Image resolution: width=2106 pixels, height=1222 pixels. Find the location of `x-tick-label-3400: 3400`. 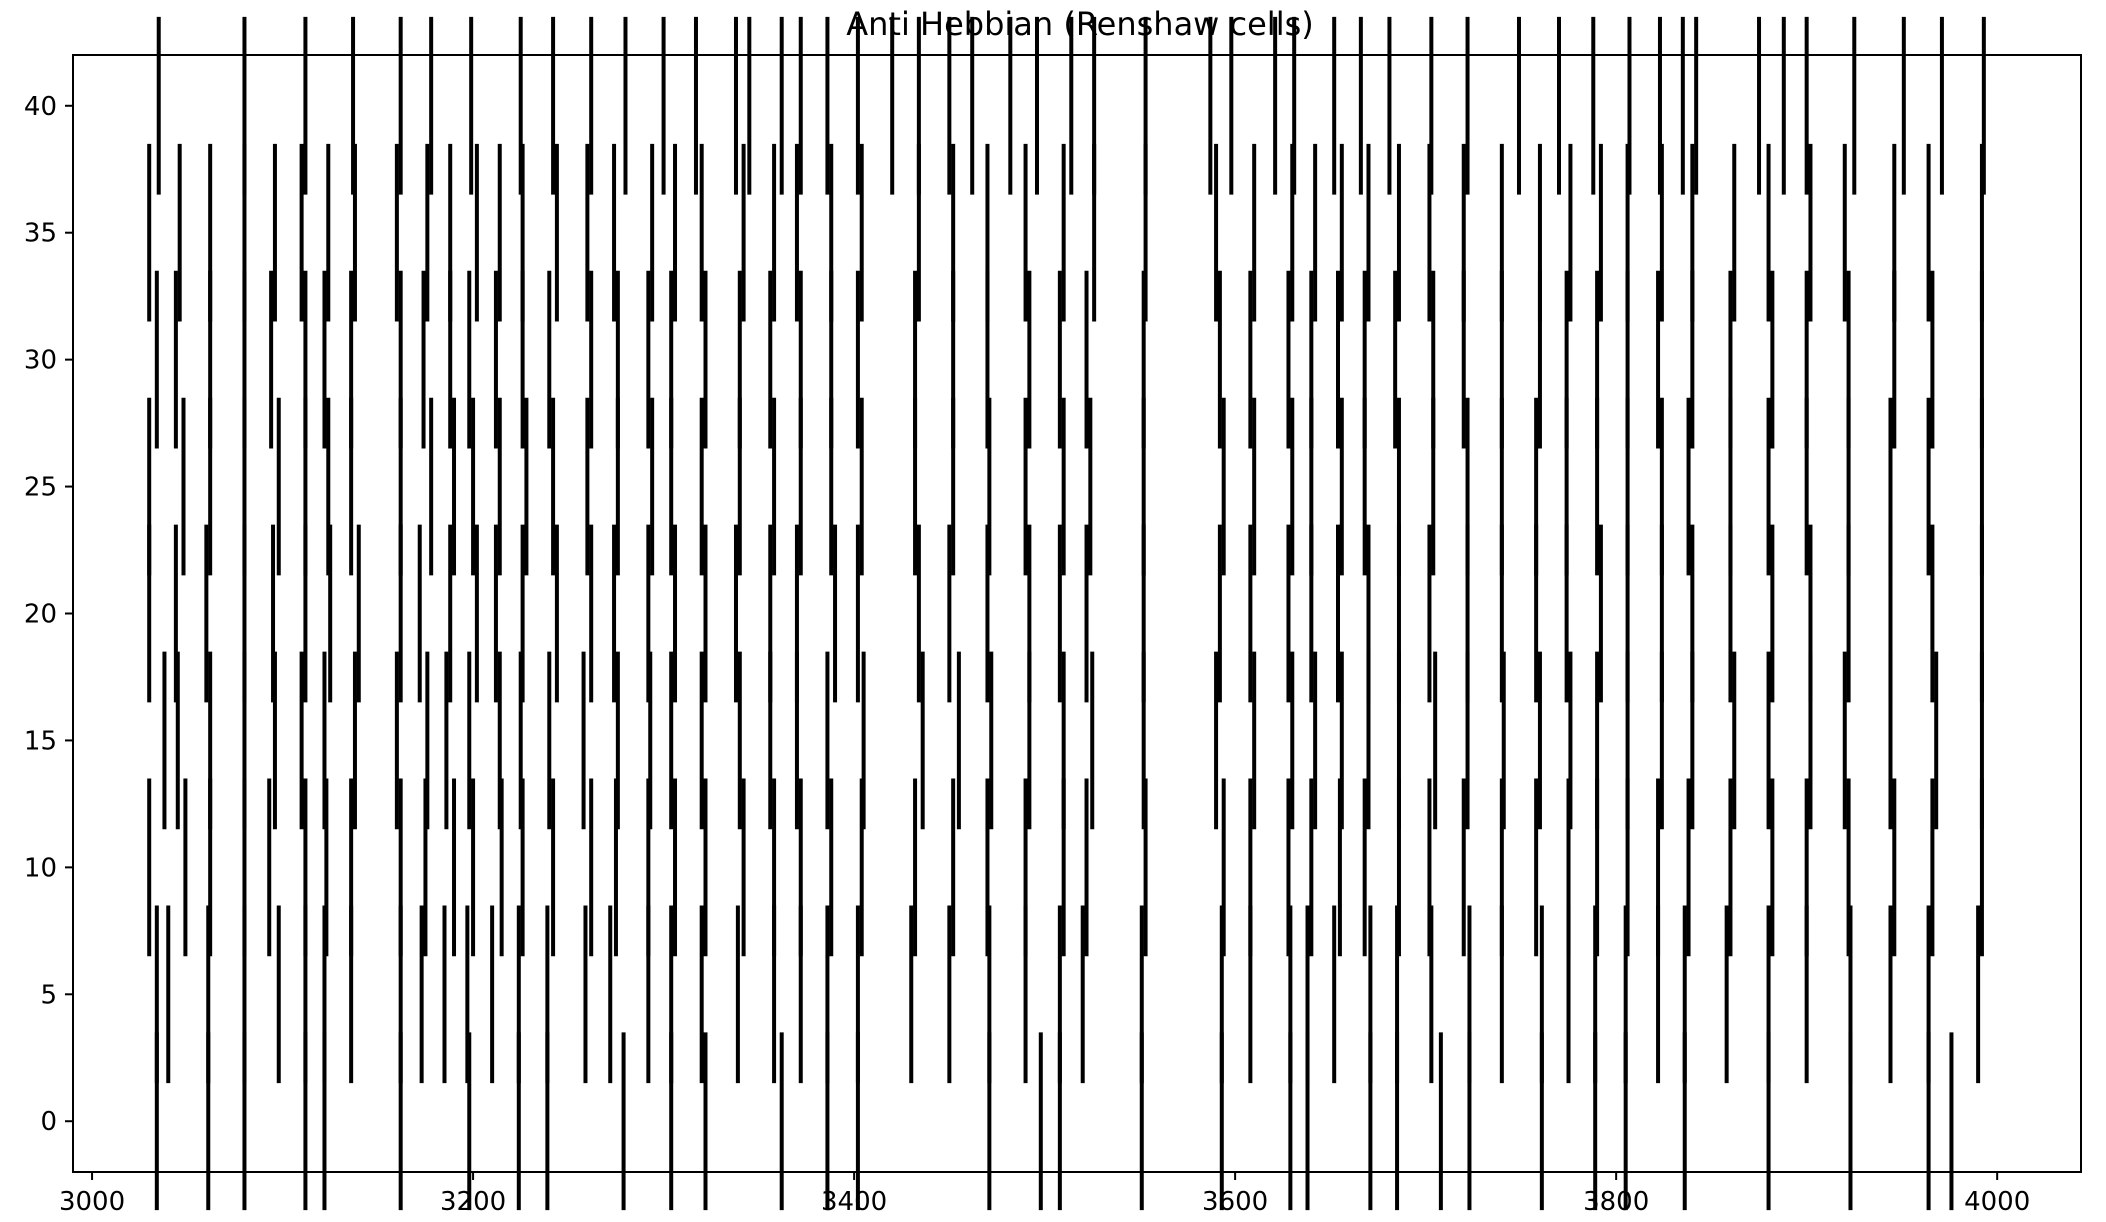

x-tick-label-3400: 3400 is located at coordinates (854, 1202).